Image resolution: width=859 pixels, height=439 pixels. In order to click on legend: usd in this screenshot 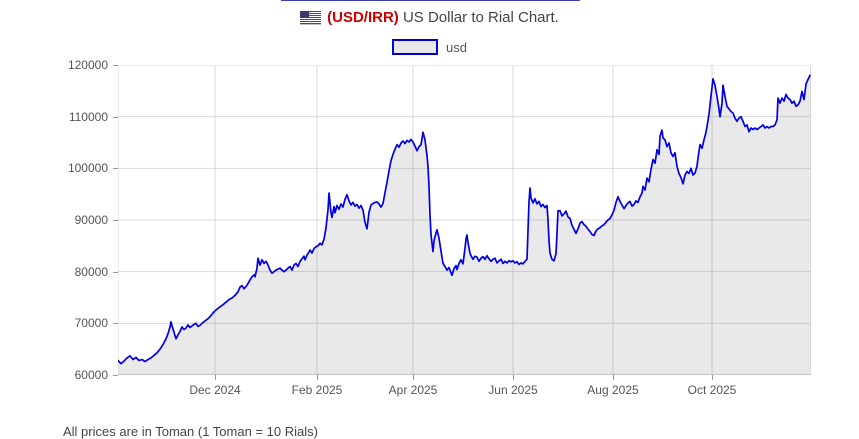, I will do `click(429, 47)`.